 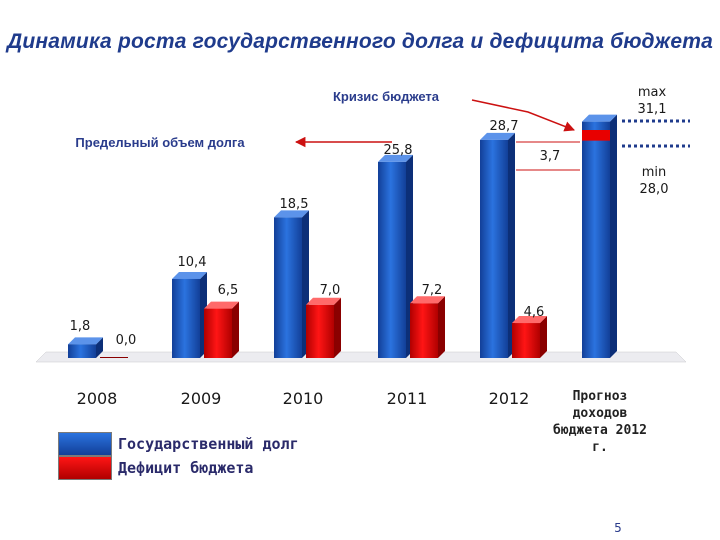 What do you see at coordinates (427, 327) in the screenshot?
I see `bar-deficit-2011` at bounding box center [427, 327].